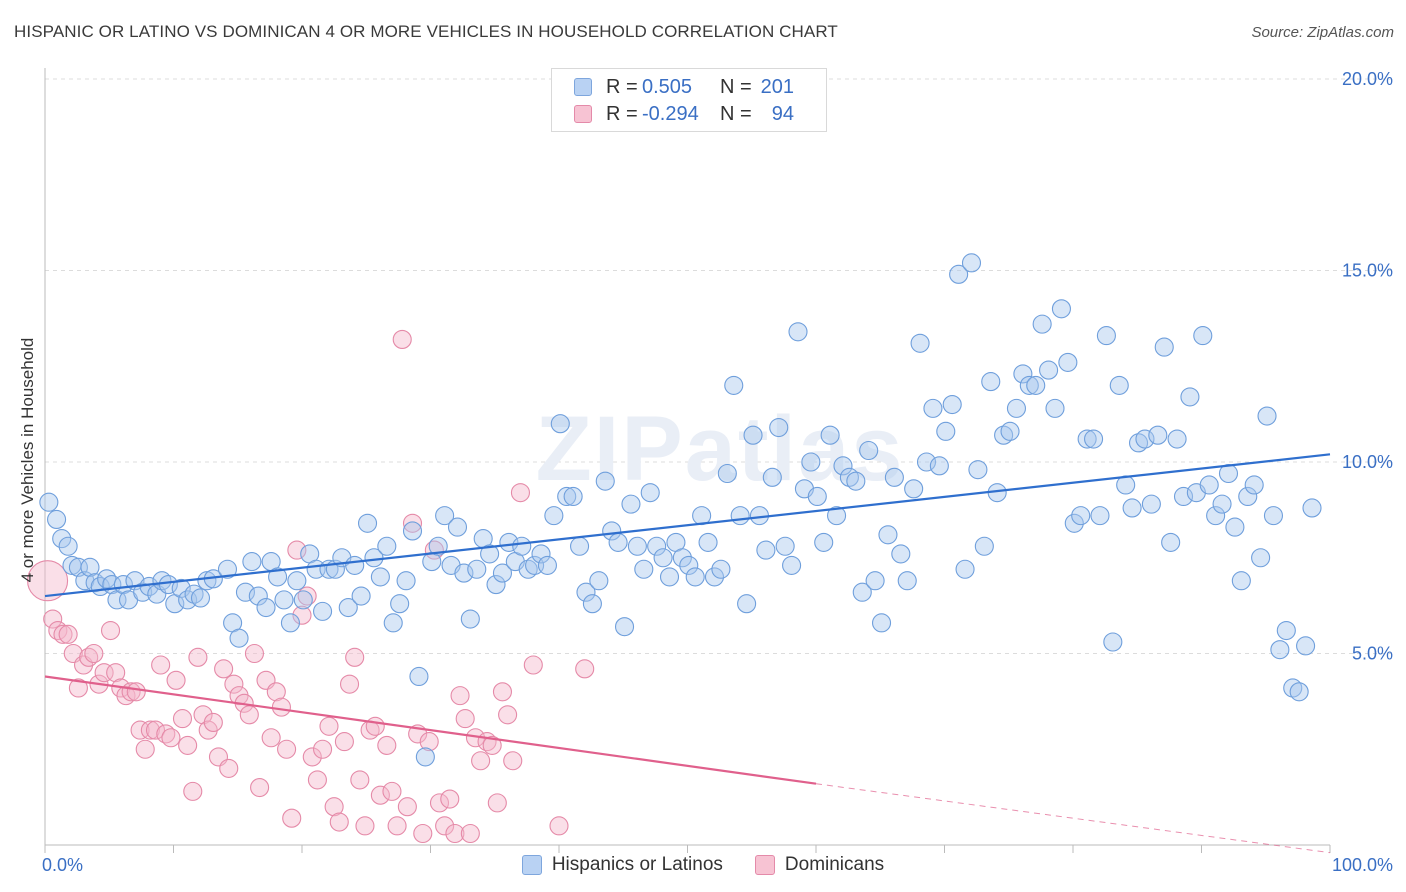  What do you see at coordinates (736, 86) in the screenshot?
I see `n-label: N =` at bounding box center [736, 86].